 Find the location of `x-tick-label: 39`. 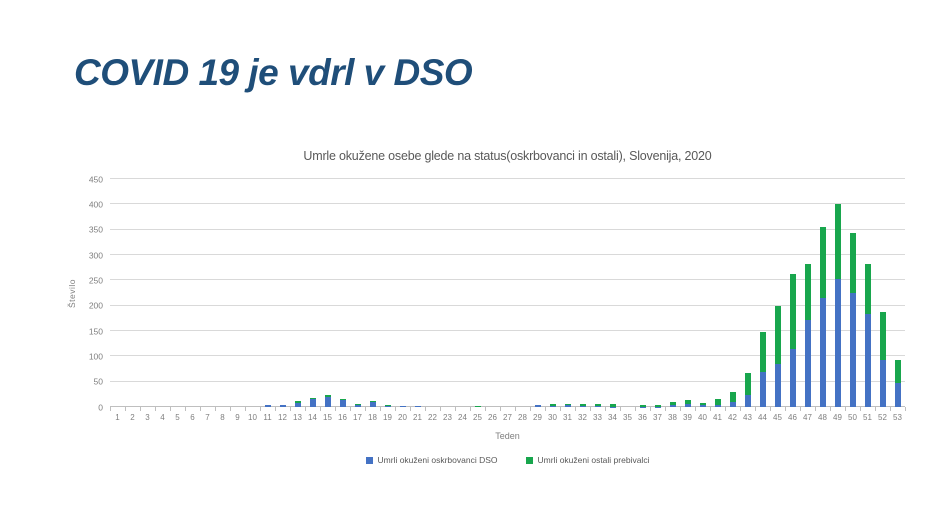

x-tick-label: 39 is located at coordinates (687, 417).